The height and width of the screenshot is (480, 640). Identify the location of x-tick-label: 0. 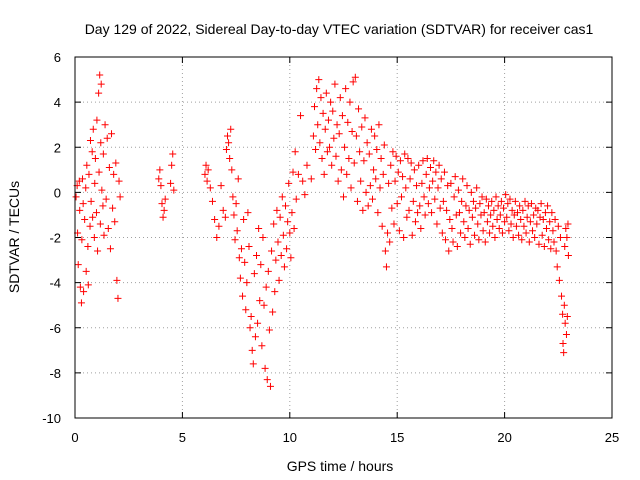
(74, 437).